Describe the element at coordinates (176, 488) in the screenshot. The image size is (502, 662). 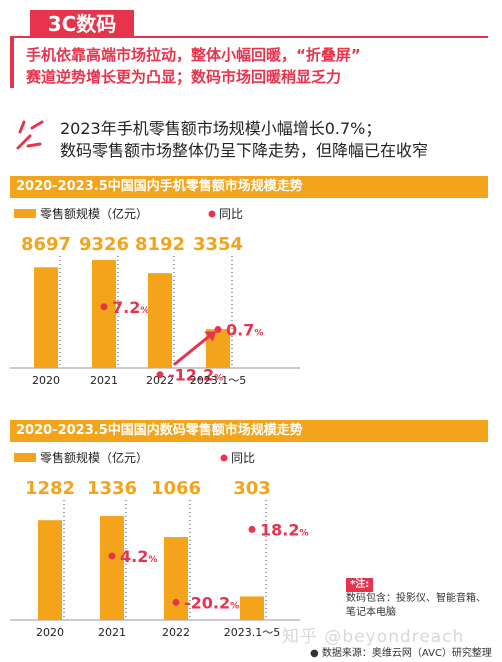
I see `bar-value-label: 1066` at that location.